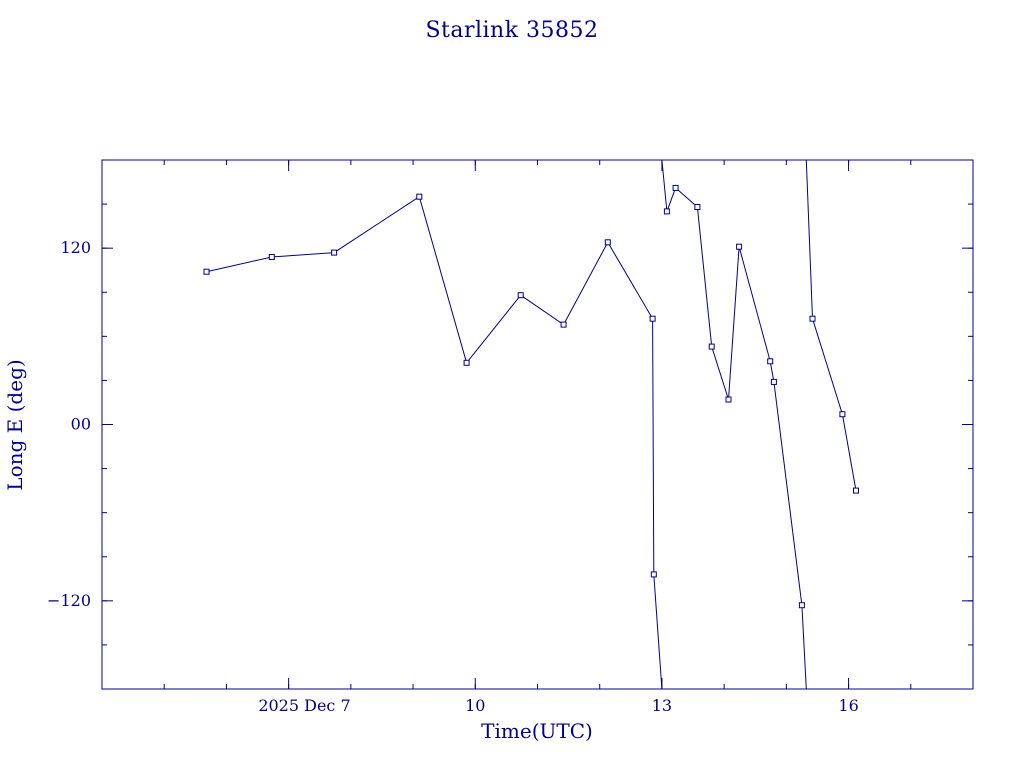 The image size is (1024, 768). What do you see at coordinates (304, 705) in the screenshot?
I see `x-tick-label: 2025 Dec 7` at bounding box center [304, 705].